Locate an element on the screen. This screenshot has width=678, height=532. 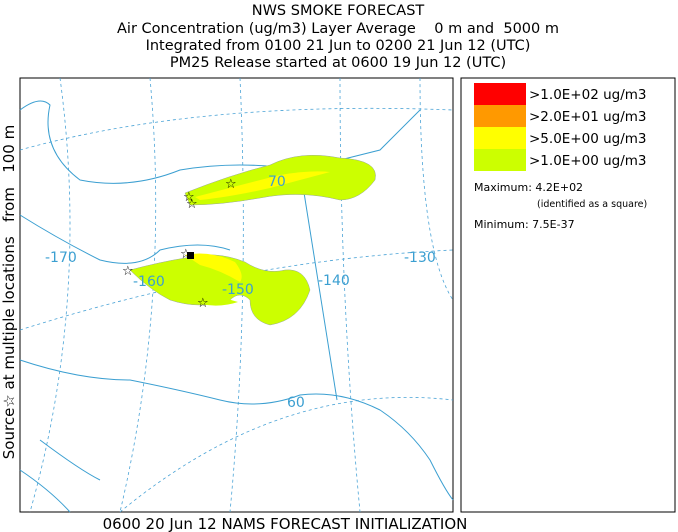
map-label: -160 is located at coordinates (149, 282).